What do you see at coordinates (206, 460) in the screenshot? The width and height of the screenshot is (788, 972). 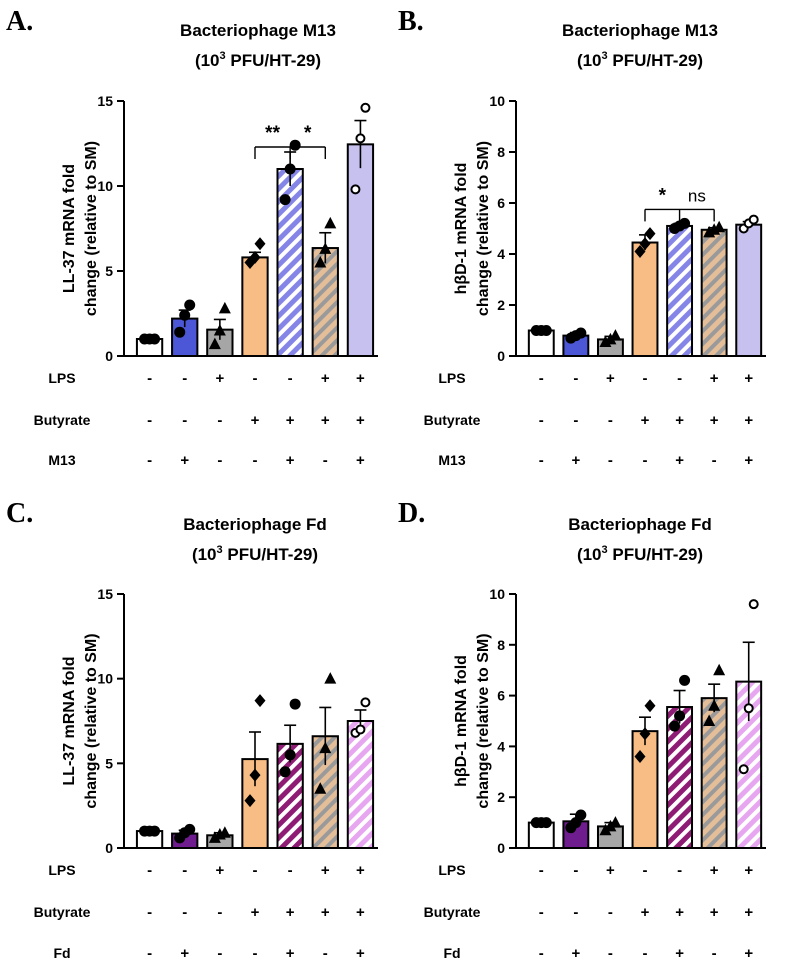 I see `condition-row-m13: M13 - + - - + - +` at bounding box center [206, 460].